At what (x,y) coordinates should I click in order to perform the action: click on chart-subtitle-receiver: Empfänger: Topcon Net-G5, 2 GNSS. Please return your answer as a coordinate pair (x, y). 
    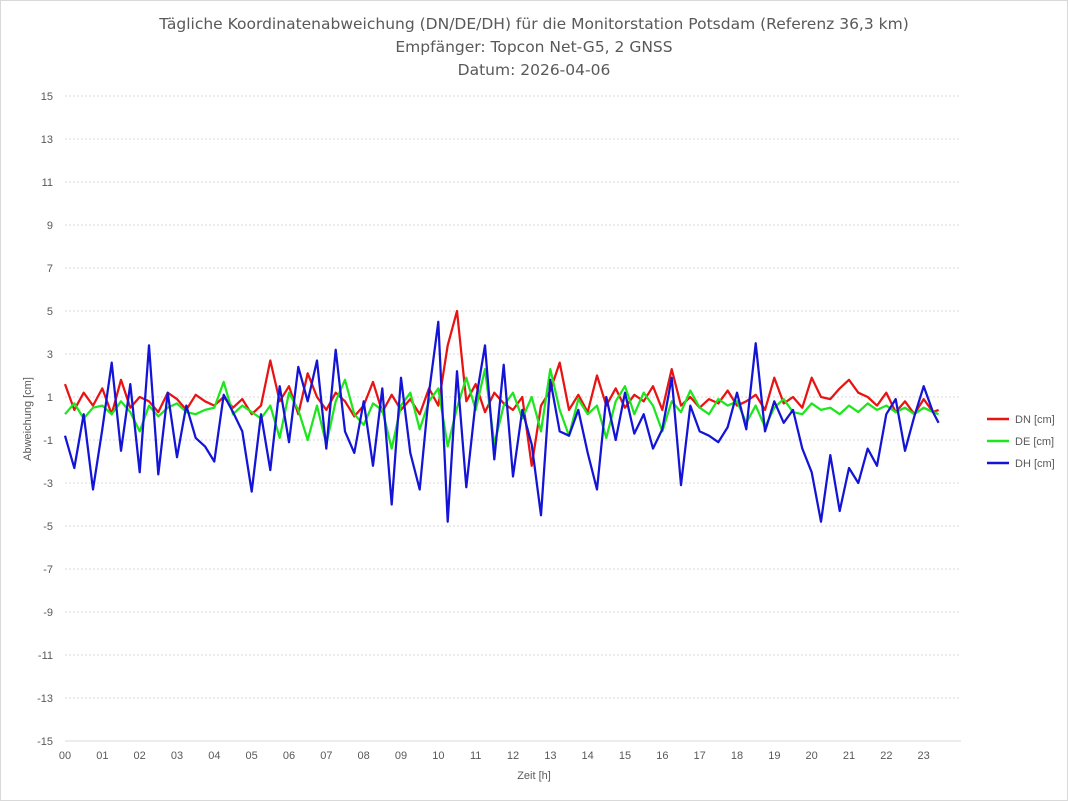
    Looking at the image, I should click on (533, 47).